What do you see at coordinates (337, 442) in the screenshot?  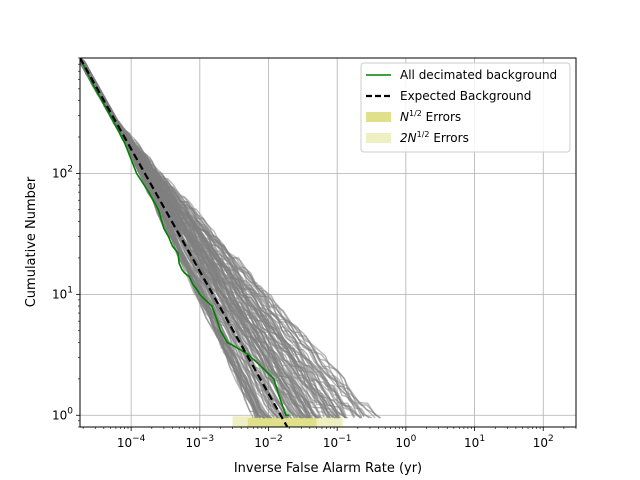 I see `x-tick-label: 10⁻¹` at bounding box center [337, 442].